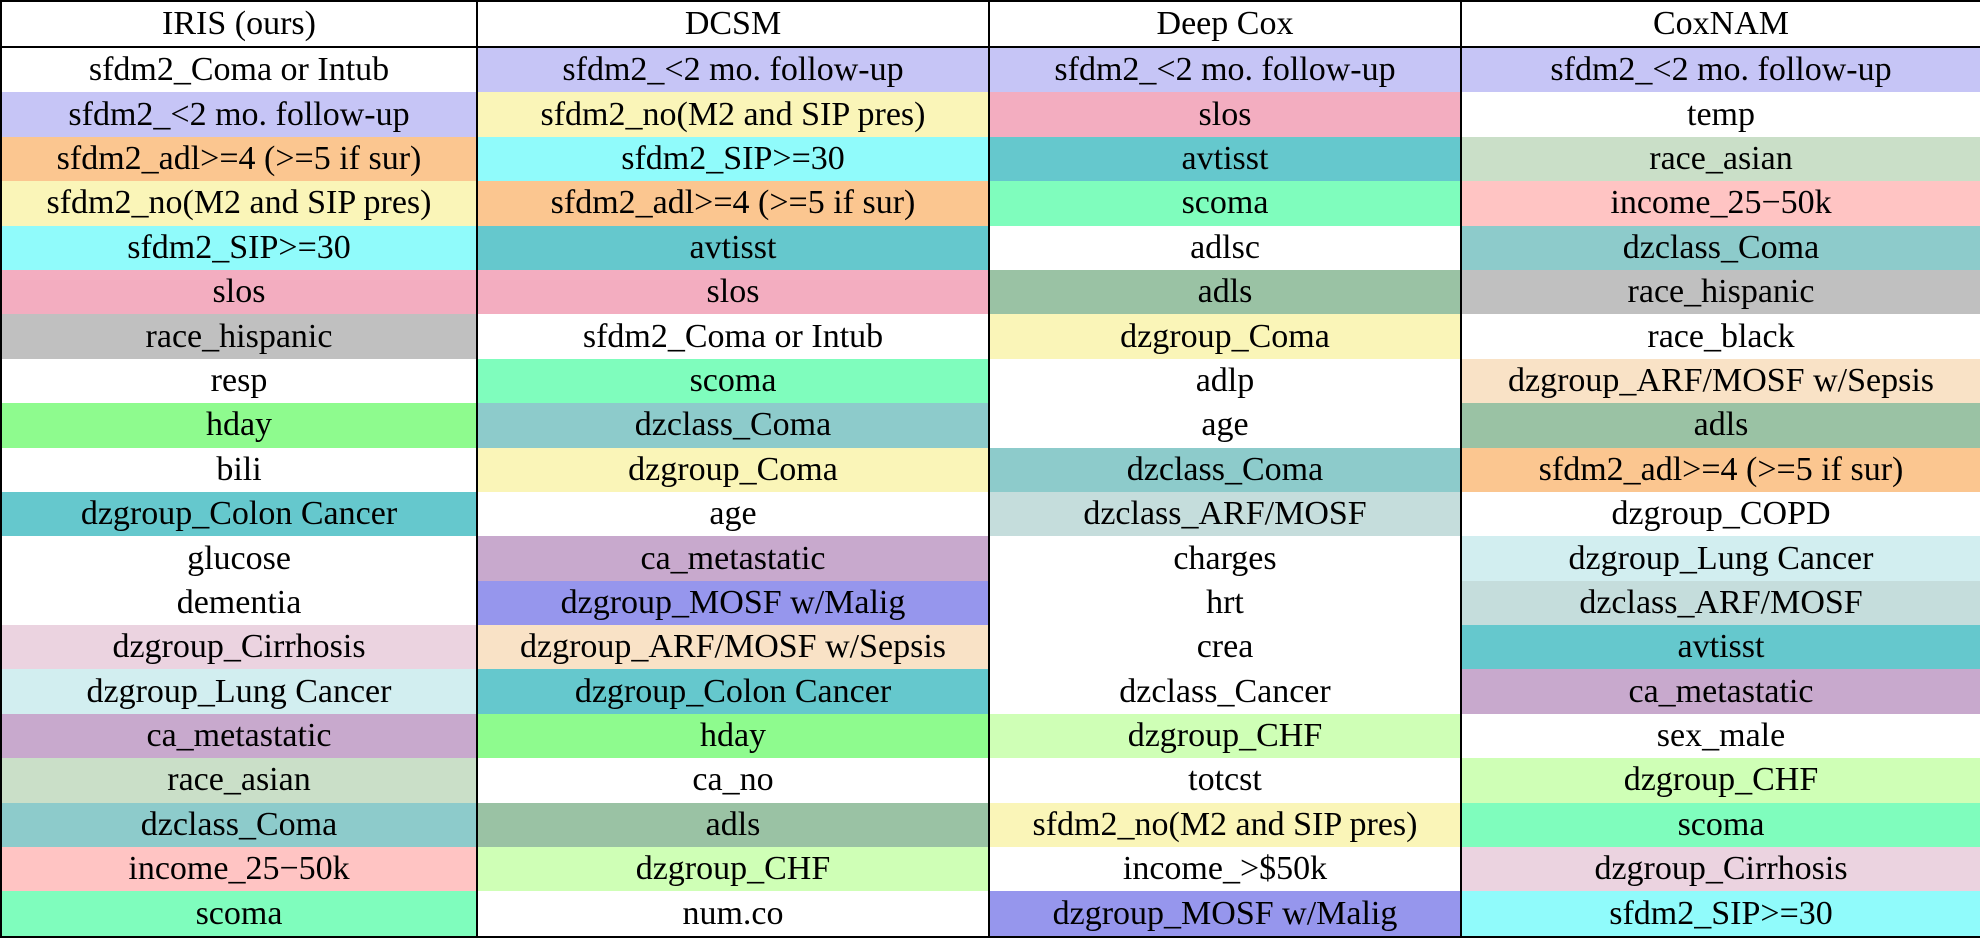 Image resolution: width=1980 pixels, height=938 pixels. I want to click on feature-cell-iris: bili, so click(239, 469).